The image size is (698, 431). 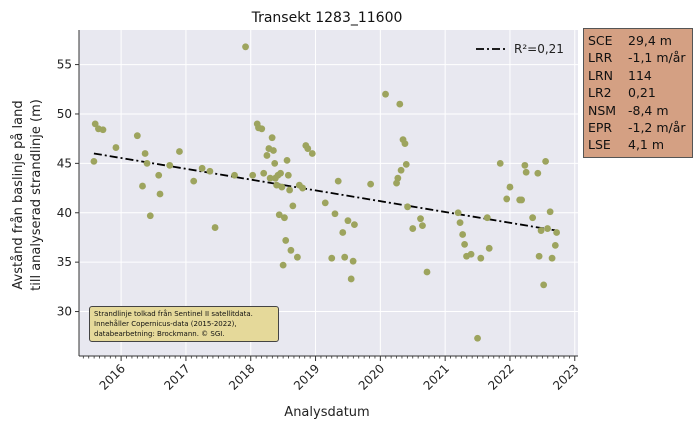 What do you see at coordinates (602, 110) in the screenshot?
I see `stat-key: NSM` at bounding box center [602, 110].